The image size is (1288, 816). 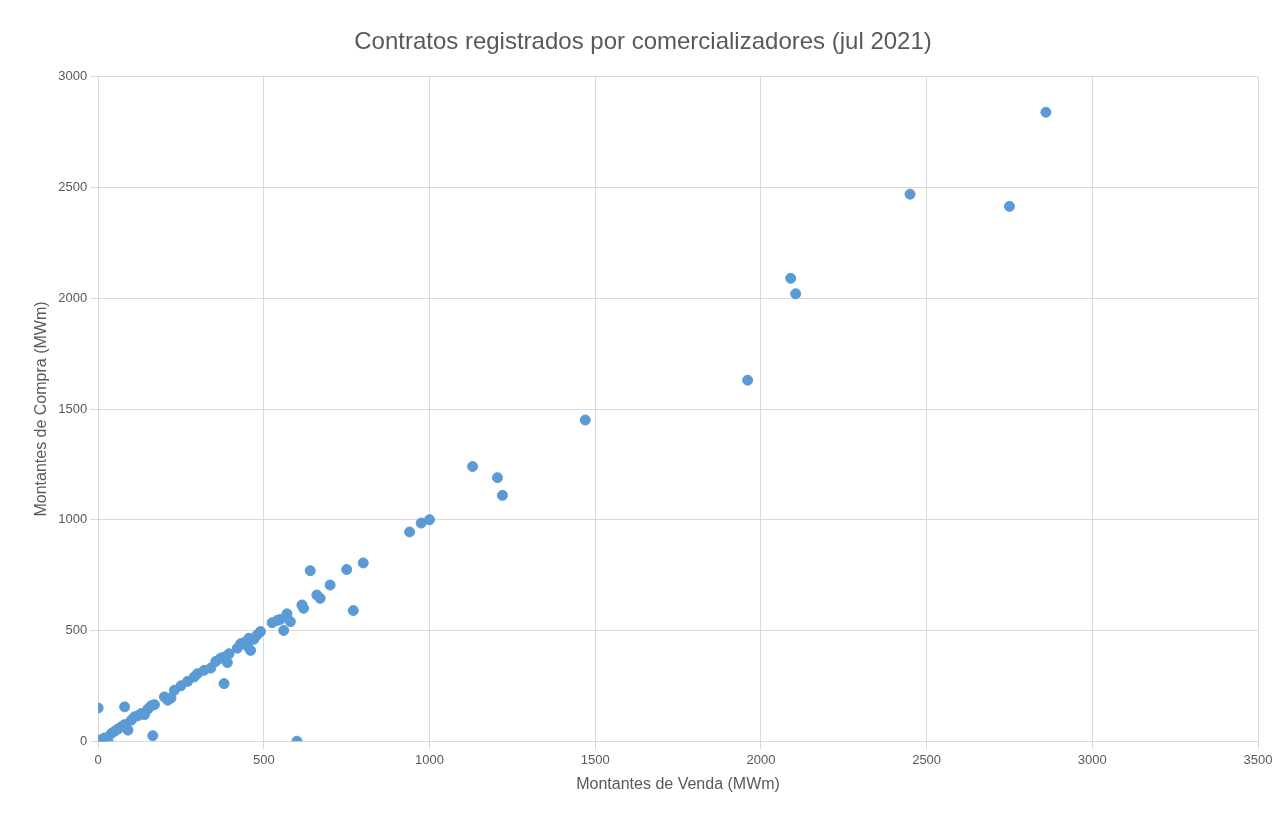 What do you see at coordinates (73, 408) in the screenshot?
I see `y-tick-label: 1500` at bounding box center [73, 408].